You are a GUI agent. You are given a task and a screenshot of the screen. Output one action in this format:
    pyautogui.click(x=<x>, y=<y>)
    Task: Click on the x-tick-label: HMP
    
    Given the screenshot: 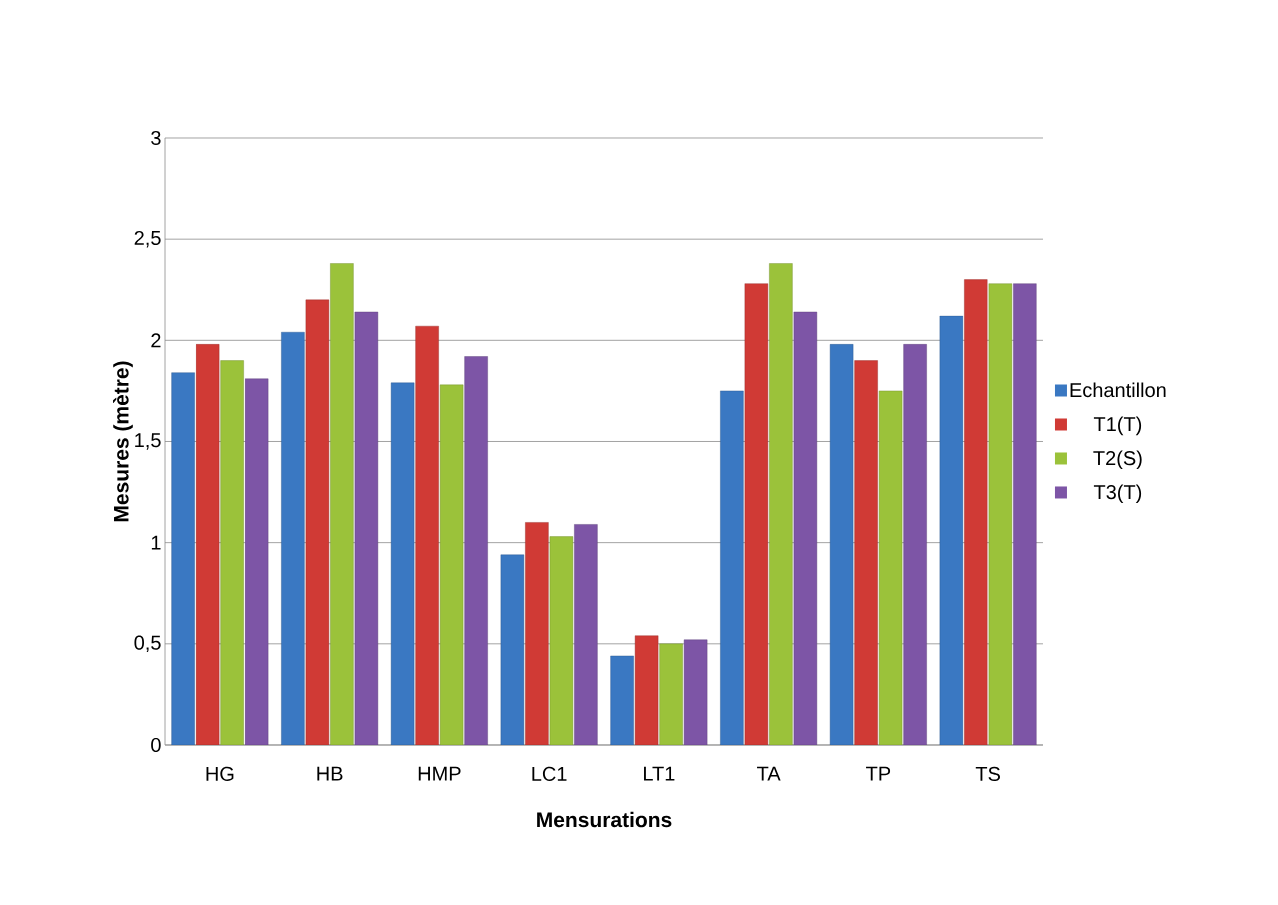 What is the action you would take?
    pyautogui.click(x=439, y=773)
    